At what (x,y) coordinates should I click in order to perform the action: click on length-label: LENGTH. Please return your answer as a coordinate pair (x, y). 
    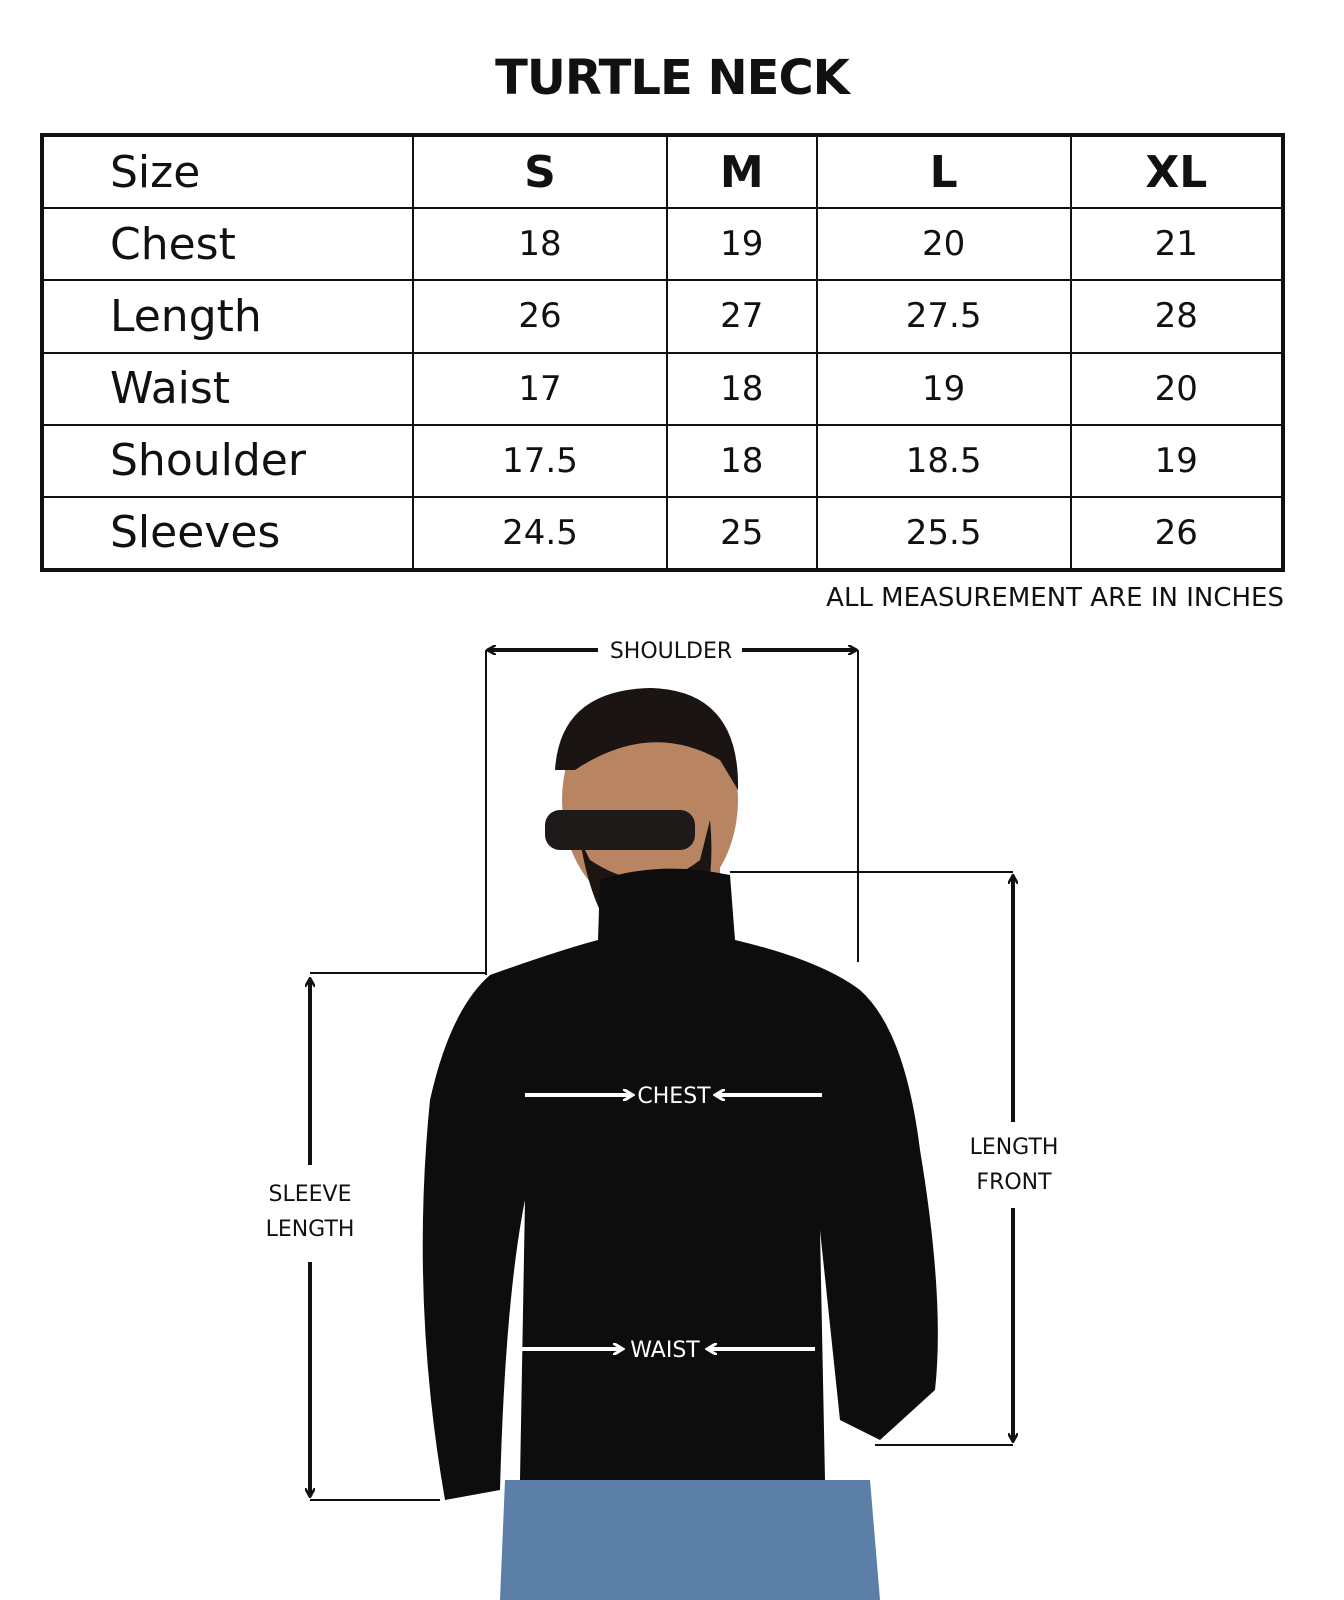
    Looking at the image, I should click on (1014, 1147).